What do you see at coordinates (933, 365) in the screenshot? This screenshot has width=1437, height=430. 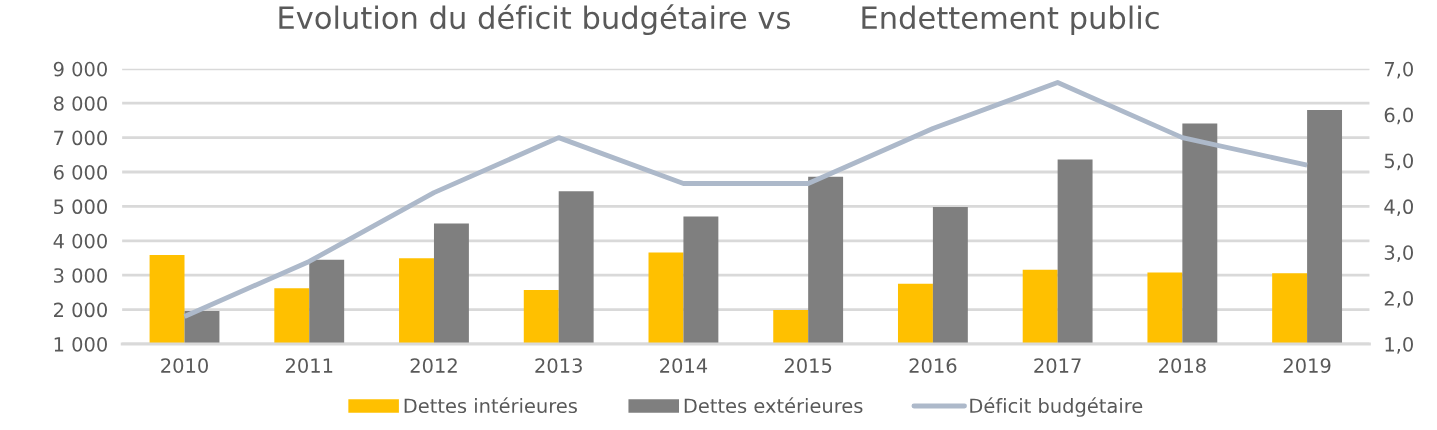 I see `x-tick-label: 2016` at bounding box center [933, 365].